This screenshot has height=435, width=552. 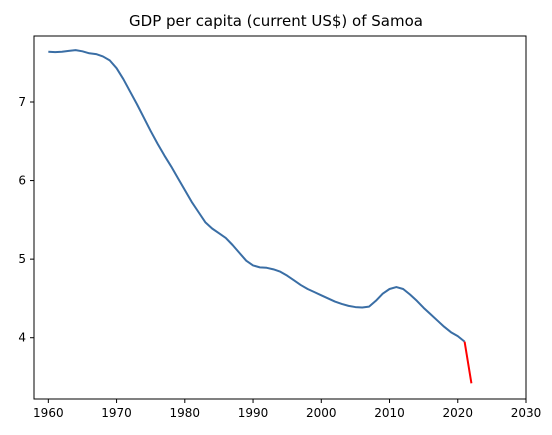 What do you see at coordinates (287, 409) in the screenshot?
I see `x-axis-ticks: 1960 1970 1980 1990 2000 2010 2020 2030` at bounding box center [287, 409].